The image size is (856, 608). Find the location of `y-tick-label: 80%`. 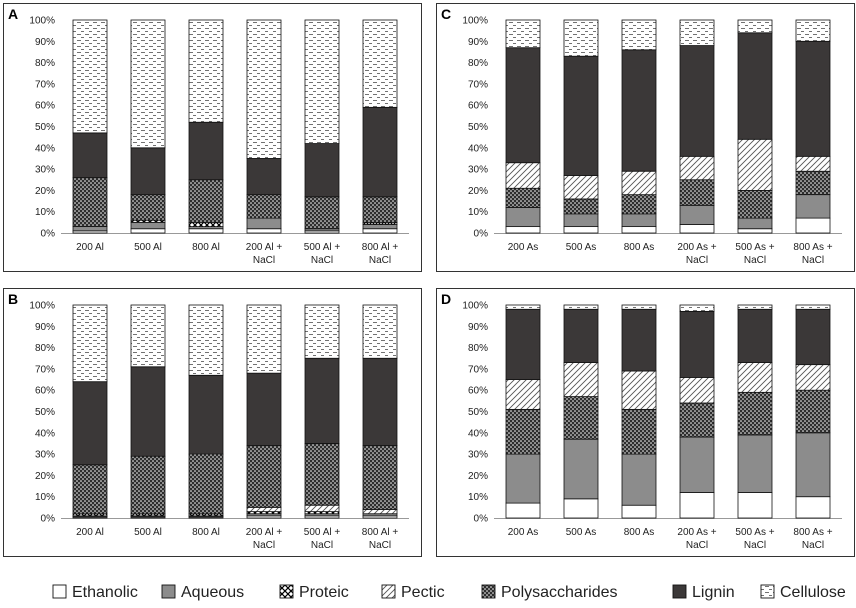

y-tick-label: 80% is located at coordinates (478, 348).